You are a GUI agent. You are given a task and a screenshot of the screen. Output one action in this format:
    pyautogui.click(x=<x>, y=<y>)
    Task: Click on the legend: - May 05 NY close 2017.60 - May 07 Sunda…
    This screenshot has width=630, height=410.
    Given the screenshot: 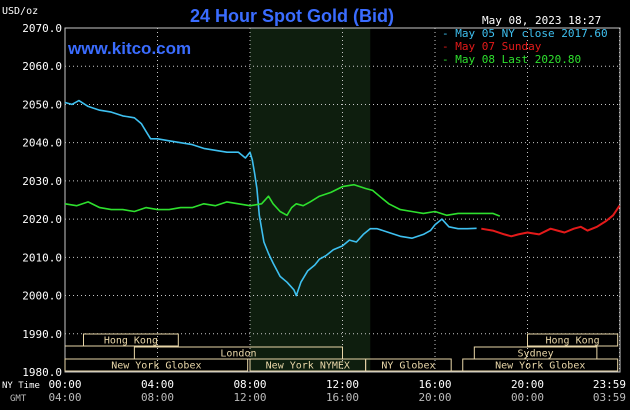 What is the action you would take?
    pyautogui.click(x=525, y=46)
    